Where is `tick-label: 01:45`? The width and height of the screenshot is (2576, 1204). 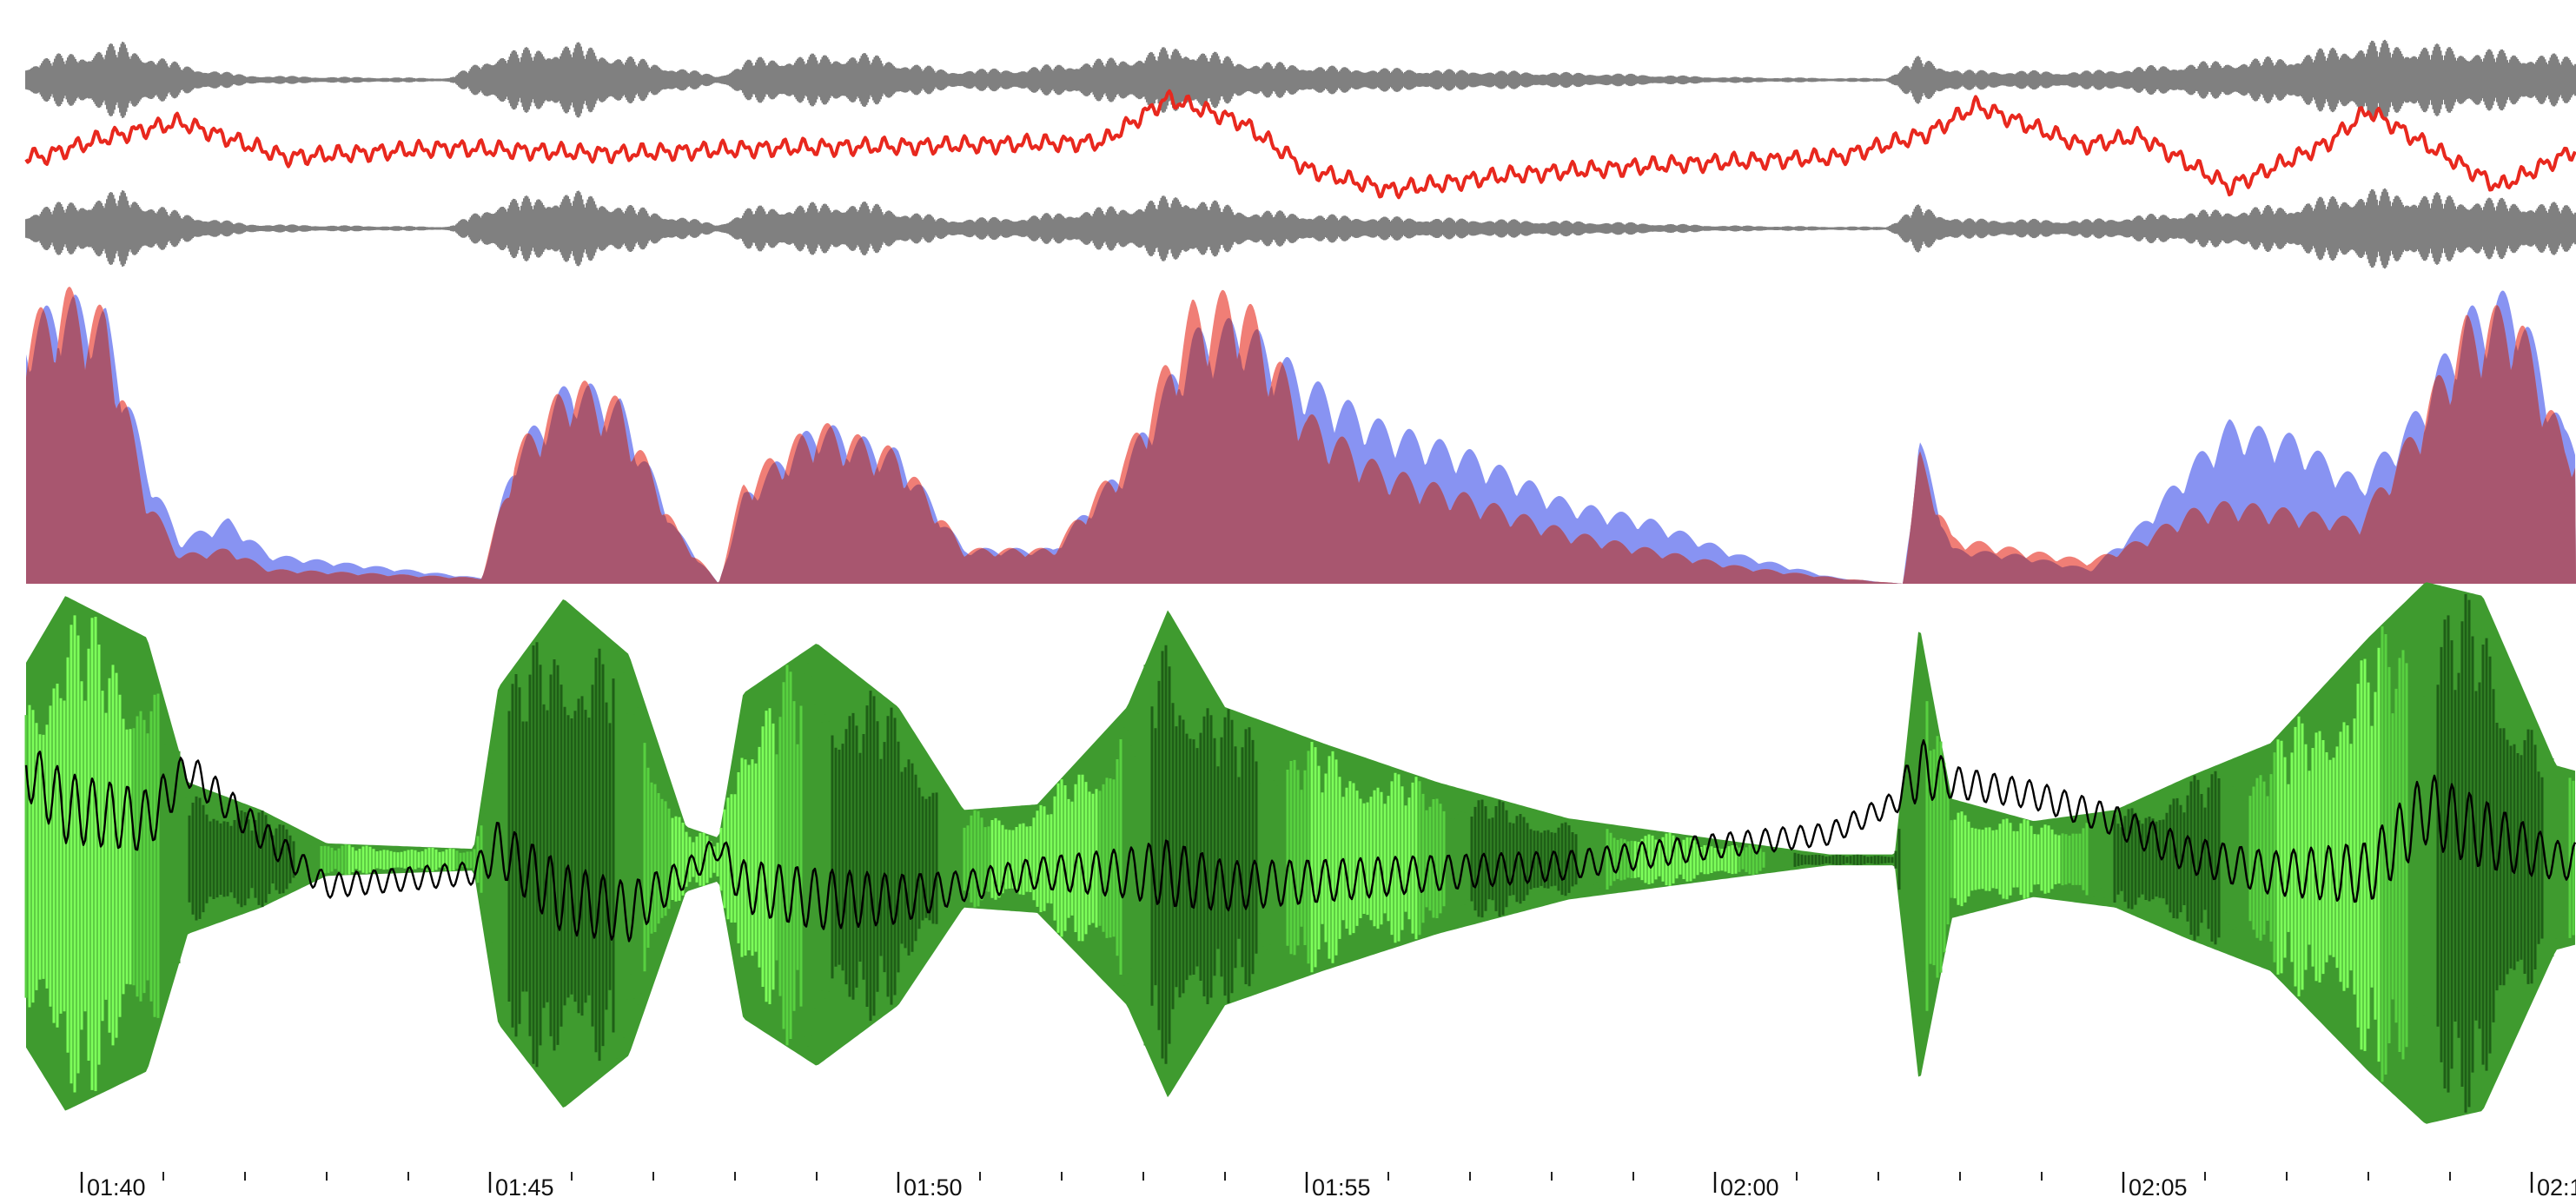 tick-label: 01:45 is located at coordinates (524, 1187).